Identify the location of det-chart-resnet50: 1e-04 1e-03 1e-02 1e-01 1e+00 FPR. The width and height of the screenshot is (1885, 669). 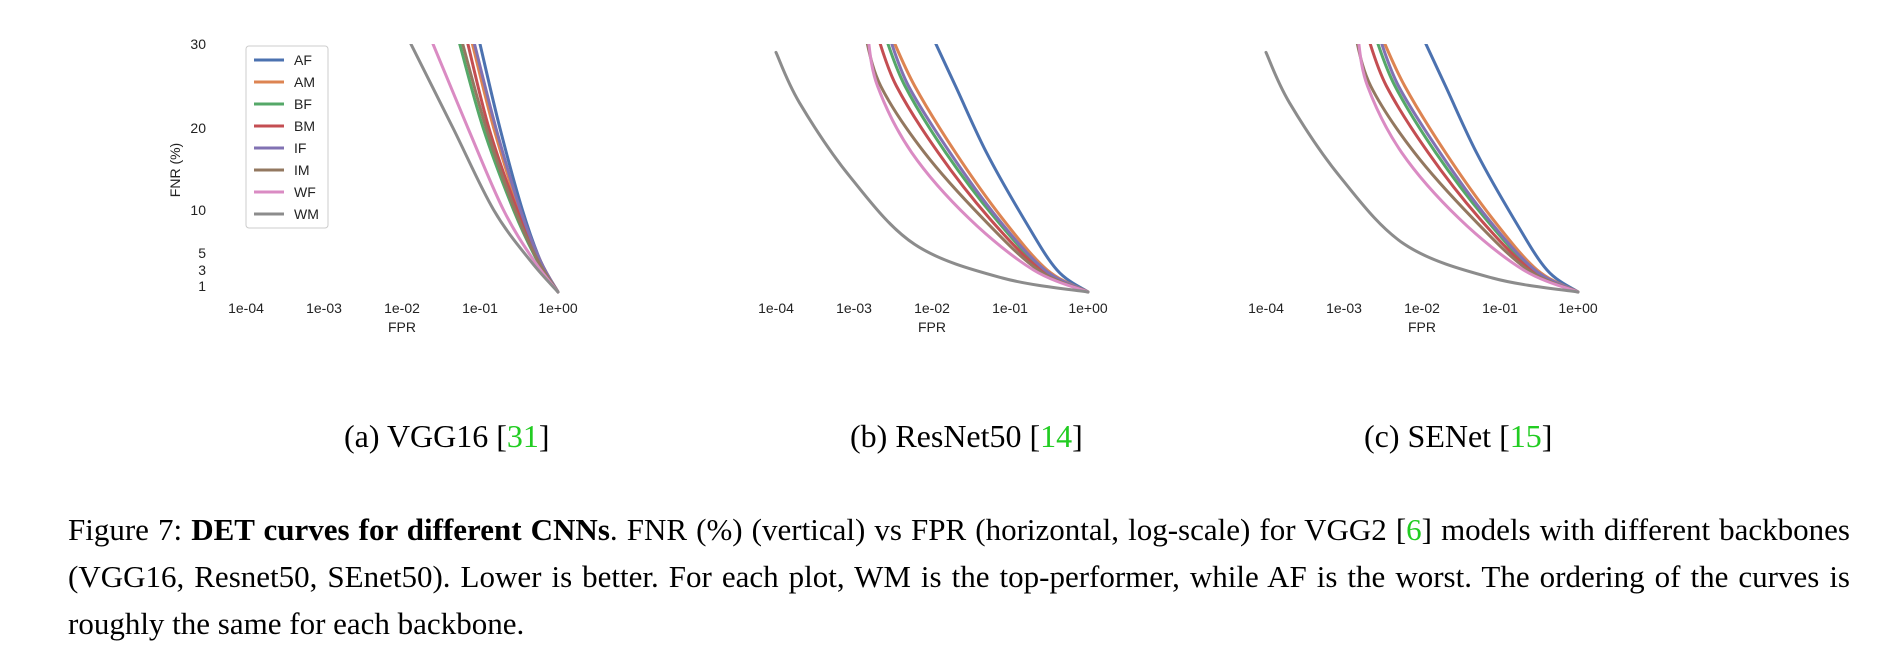
(933, 189).